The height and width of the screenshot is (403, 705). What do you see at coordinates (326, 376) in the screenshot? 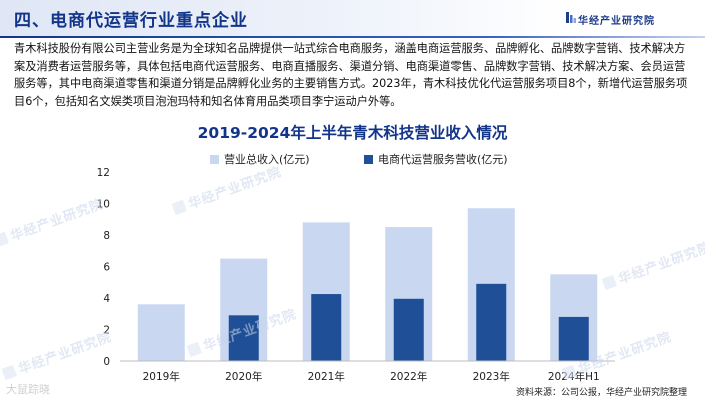
I see `x-tick-label: 2021年` at bounding box center [326, 376].